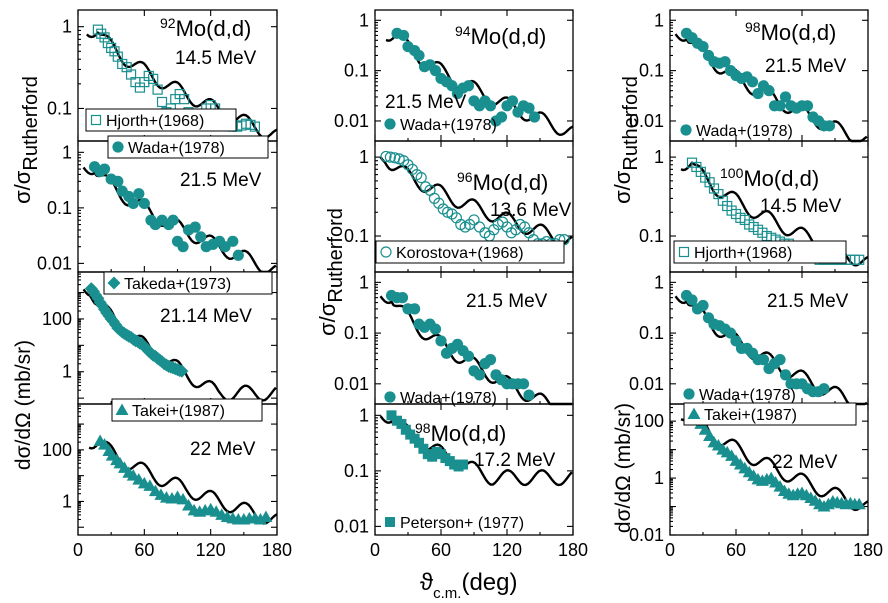 Image resolution: width=888 pixels, height=603 pixels. Describe the element at coordinates (57, 450) in the screenshot. I see `y-tick-label: 100` at that location.